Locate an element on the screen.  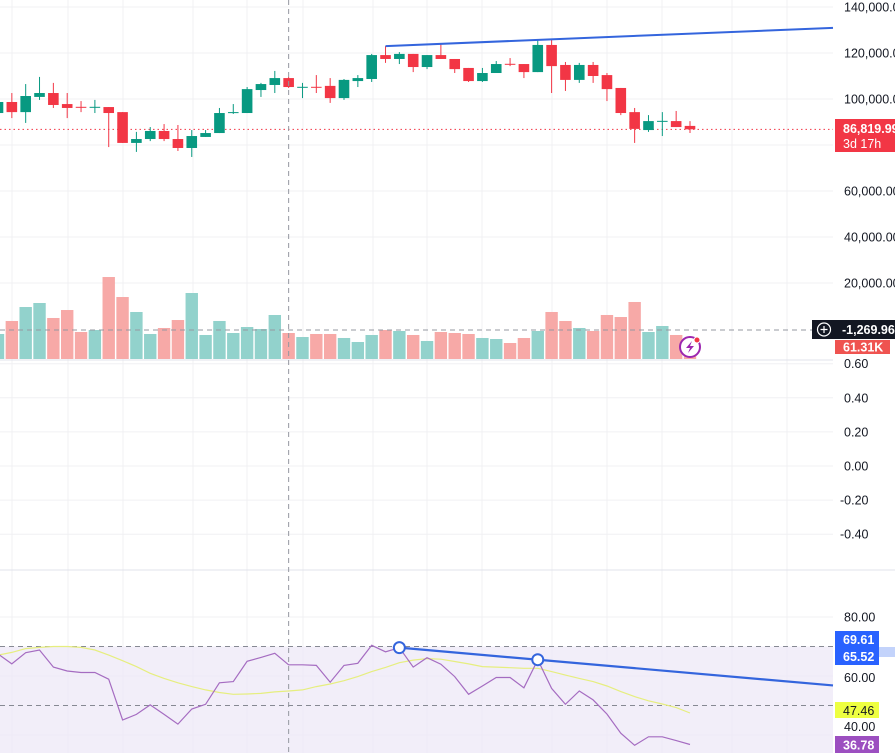
alert-lightning-button is located at coordinates (690, 347).